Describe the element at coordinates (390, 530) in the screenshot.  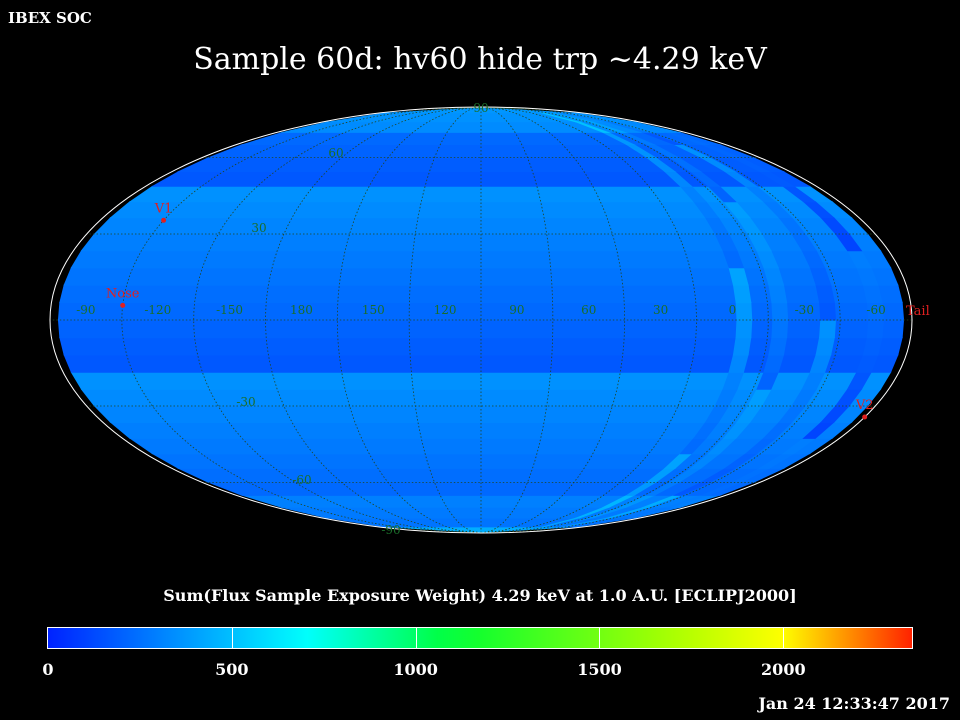
I see `latitude-label: -90` at that location.